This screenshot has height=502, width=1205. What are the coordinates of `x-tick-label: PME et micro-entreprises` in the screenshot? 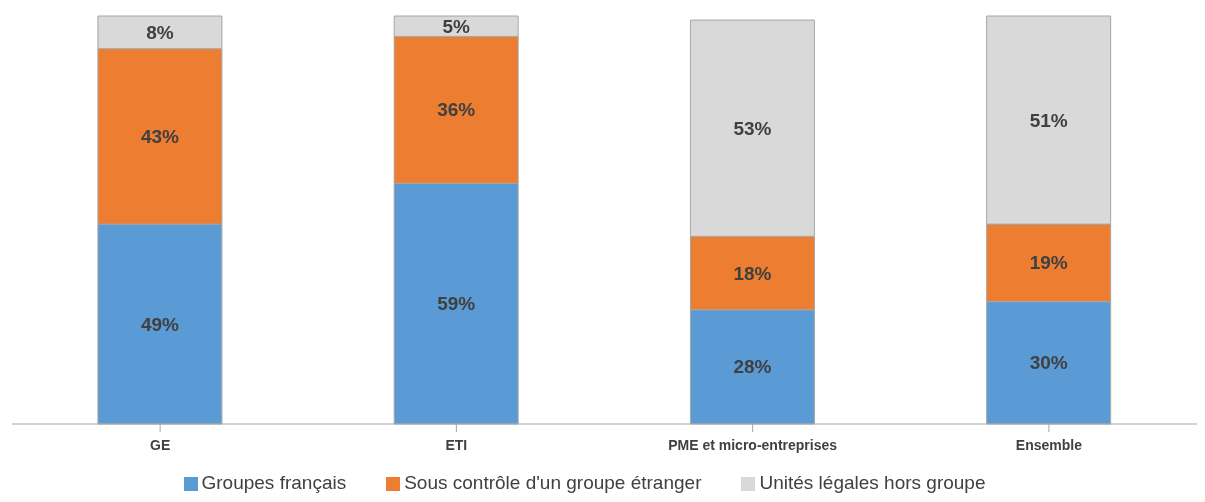 It's located at (753, 444).